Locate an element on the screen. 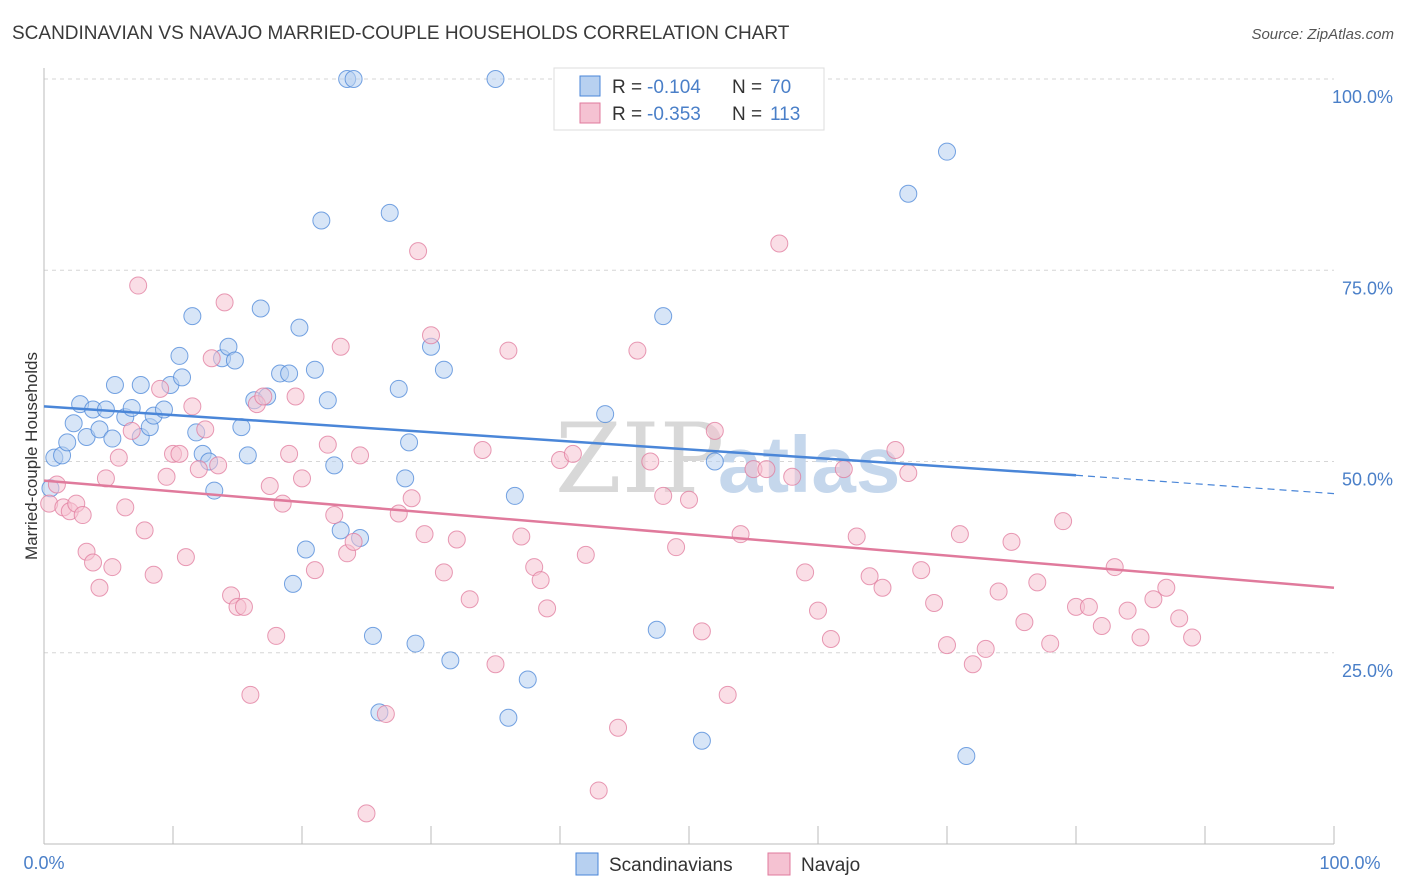 This screenshot has height=892, width=1406. stats-n-label-navajo: N = is located at coordinates (747, 114).